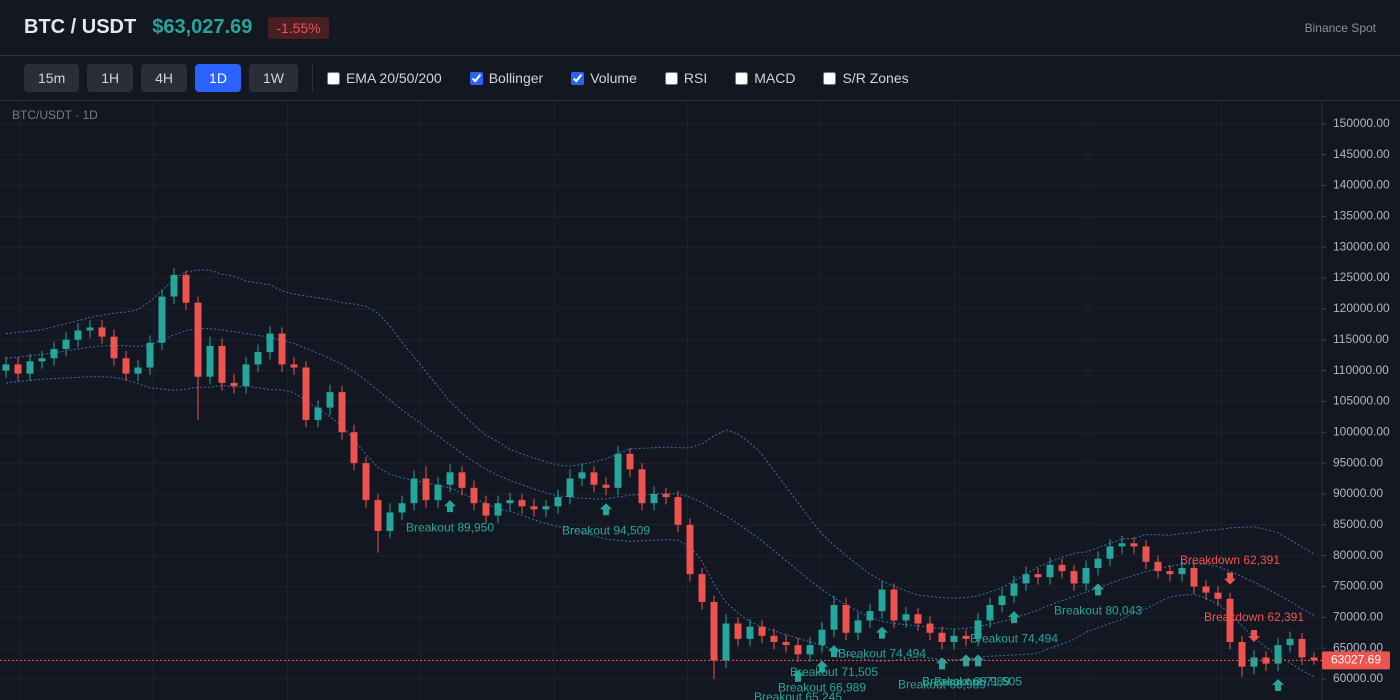 The width and height of the screenshot is (1400, 700). Describe the element at coordinates (942, 685) in the screenshot. I see `signal-label: Breakout 66,989` at that location.